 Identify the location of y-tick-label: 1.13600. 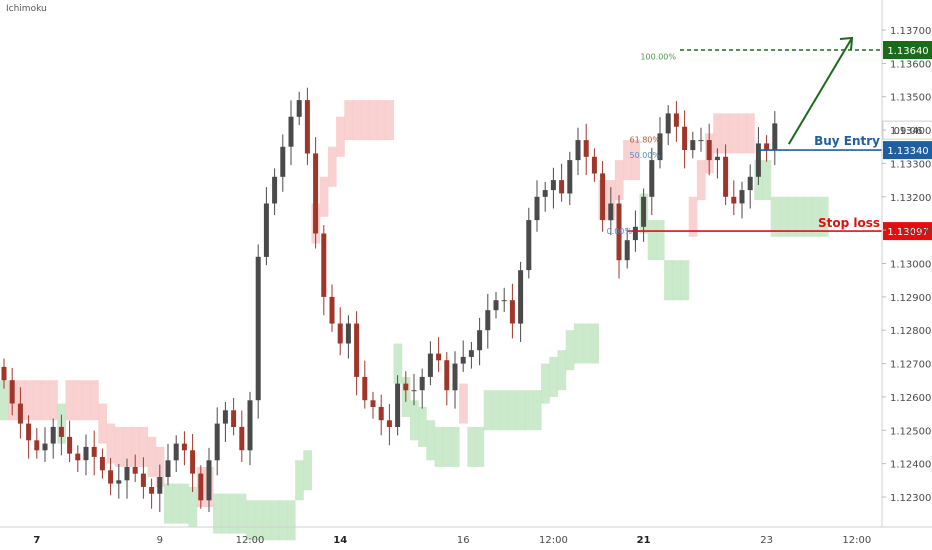
(910, 64).